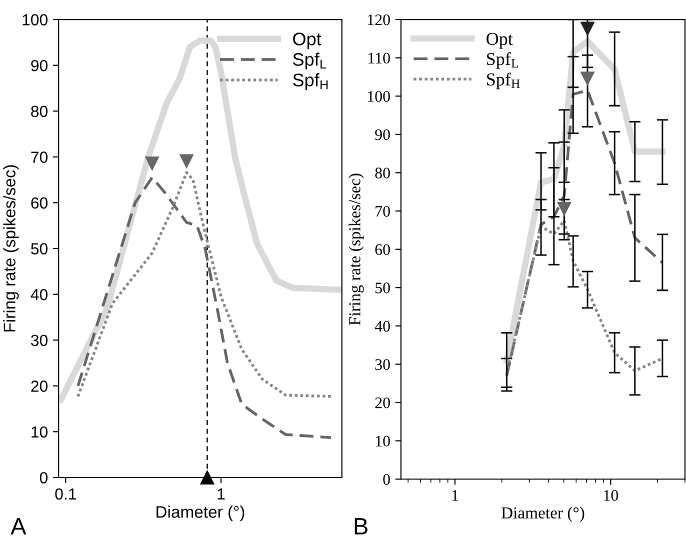  Describe the element at coordinates (611, 495) in the screenshot. I see `x-tick-label: 10` at that location.